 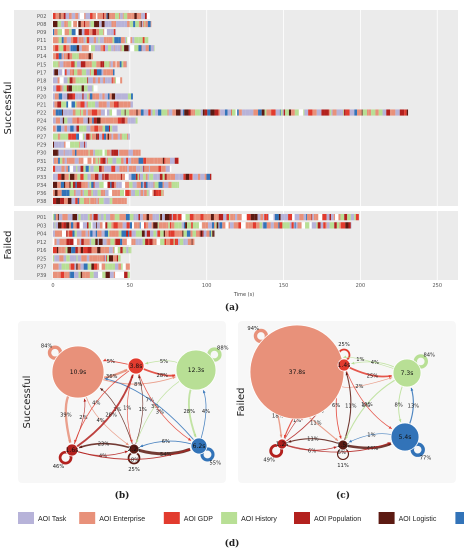 What do you see at coordinates (166, 455) in the screenshot?
I see `edge-label: 54%` at bounding box center [166, 455].